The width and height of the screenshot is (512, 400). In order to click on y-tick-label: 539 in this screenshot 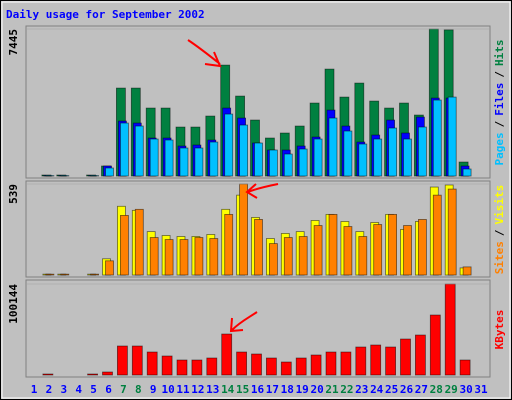, I will do `click(13, 194)`.